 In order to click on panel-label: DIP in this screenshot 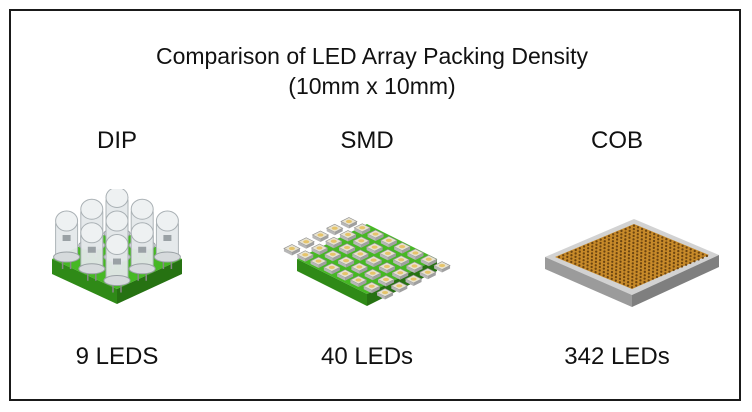, I will do `click(116, 140)`.